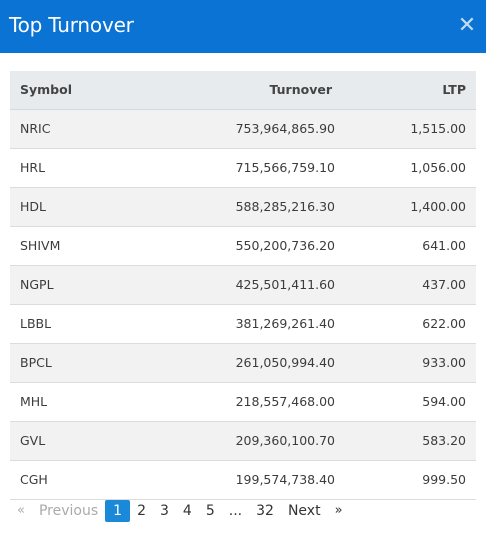 The height and width of the screenshot is (551, 486). Describe the element at coordinates (265, 511) in the screenshot. I see `page-button-last: 32` at that location.